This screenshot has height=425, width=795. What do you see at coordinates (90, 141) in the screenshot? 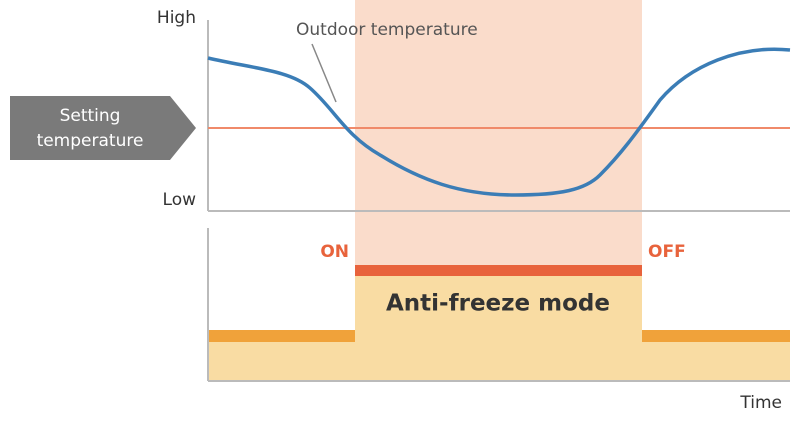
I see `setting-label: temperature` at bounding box center [90, 141].